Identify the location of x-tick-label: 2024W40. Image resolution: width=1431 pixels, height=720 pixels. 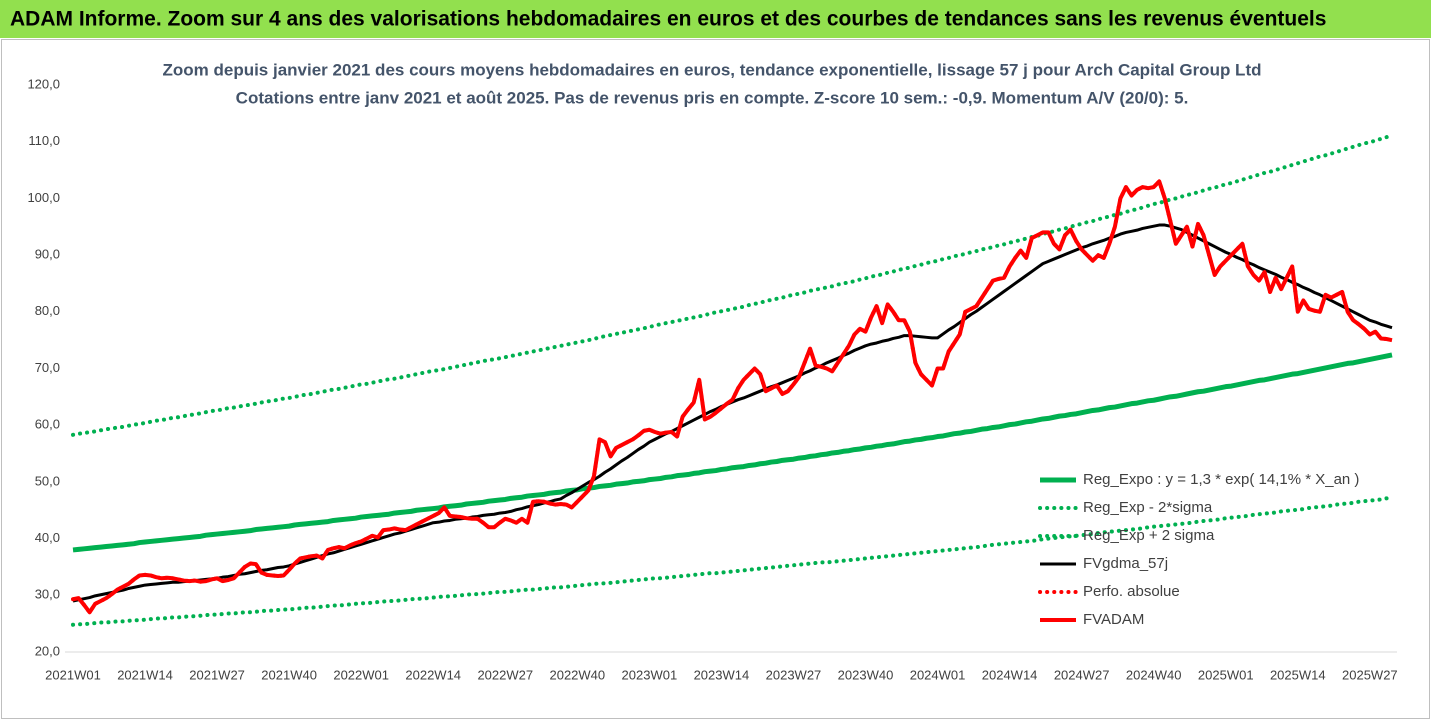
(1154, 674).